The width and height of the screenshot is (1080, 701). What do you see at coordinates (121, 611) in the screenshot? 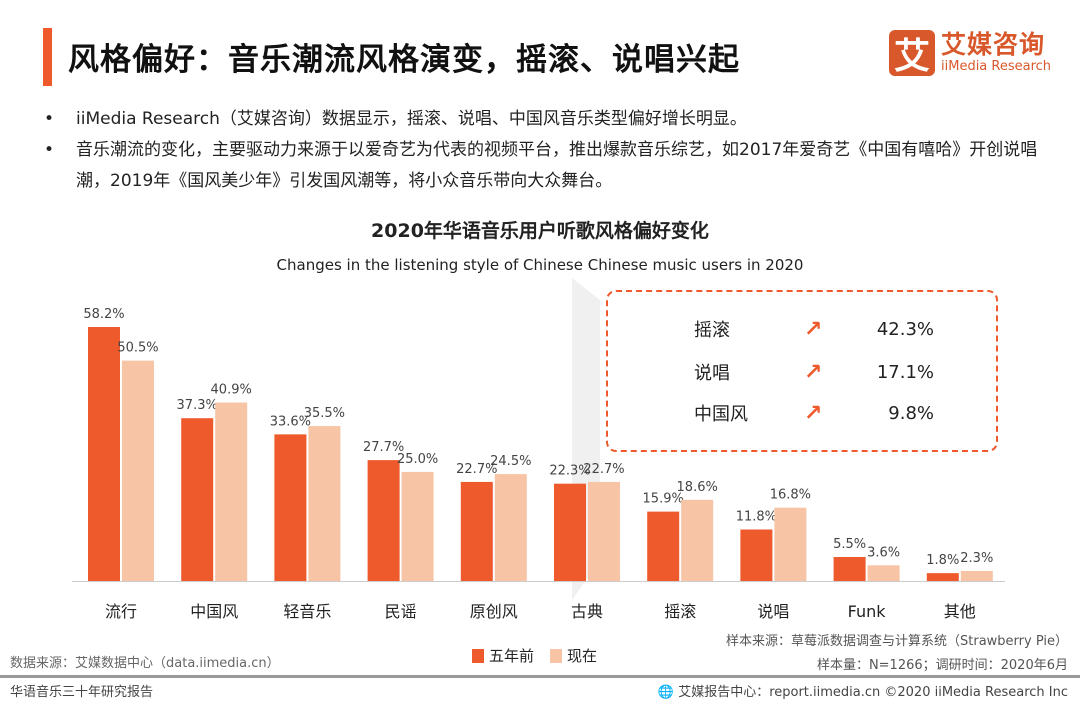
I see `category-label: 流行` at bounding box center [121, 611].